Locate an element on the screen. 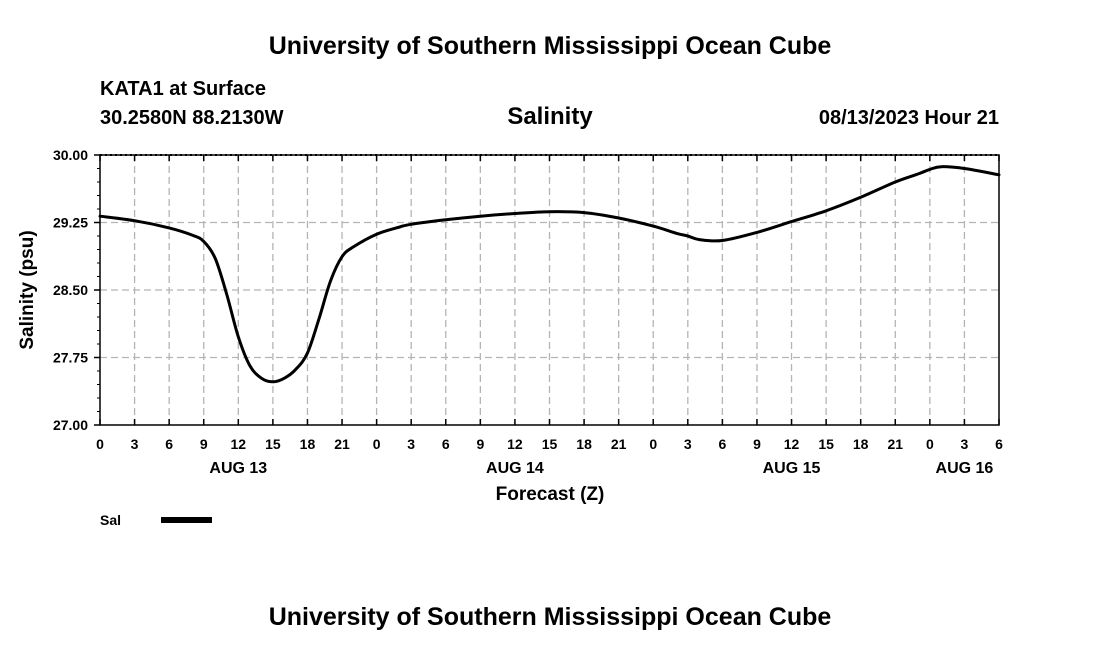 The height and width of the screenshot is (650, 1100). station-label: KATA1 at Surface is located at coordinates (183, 89).